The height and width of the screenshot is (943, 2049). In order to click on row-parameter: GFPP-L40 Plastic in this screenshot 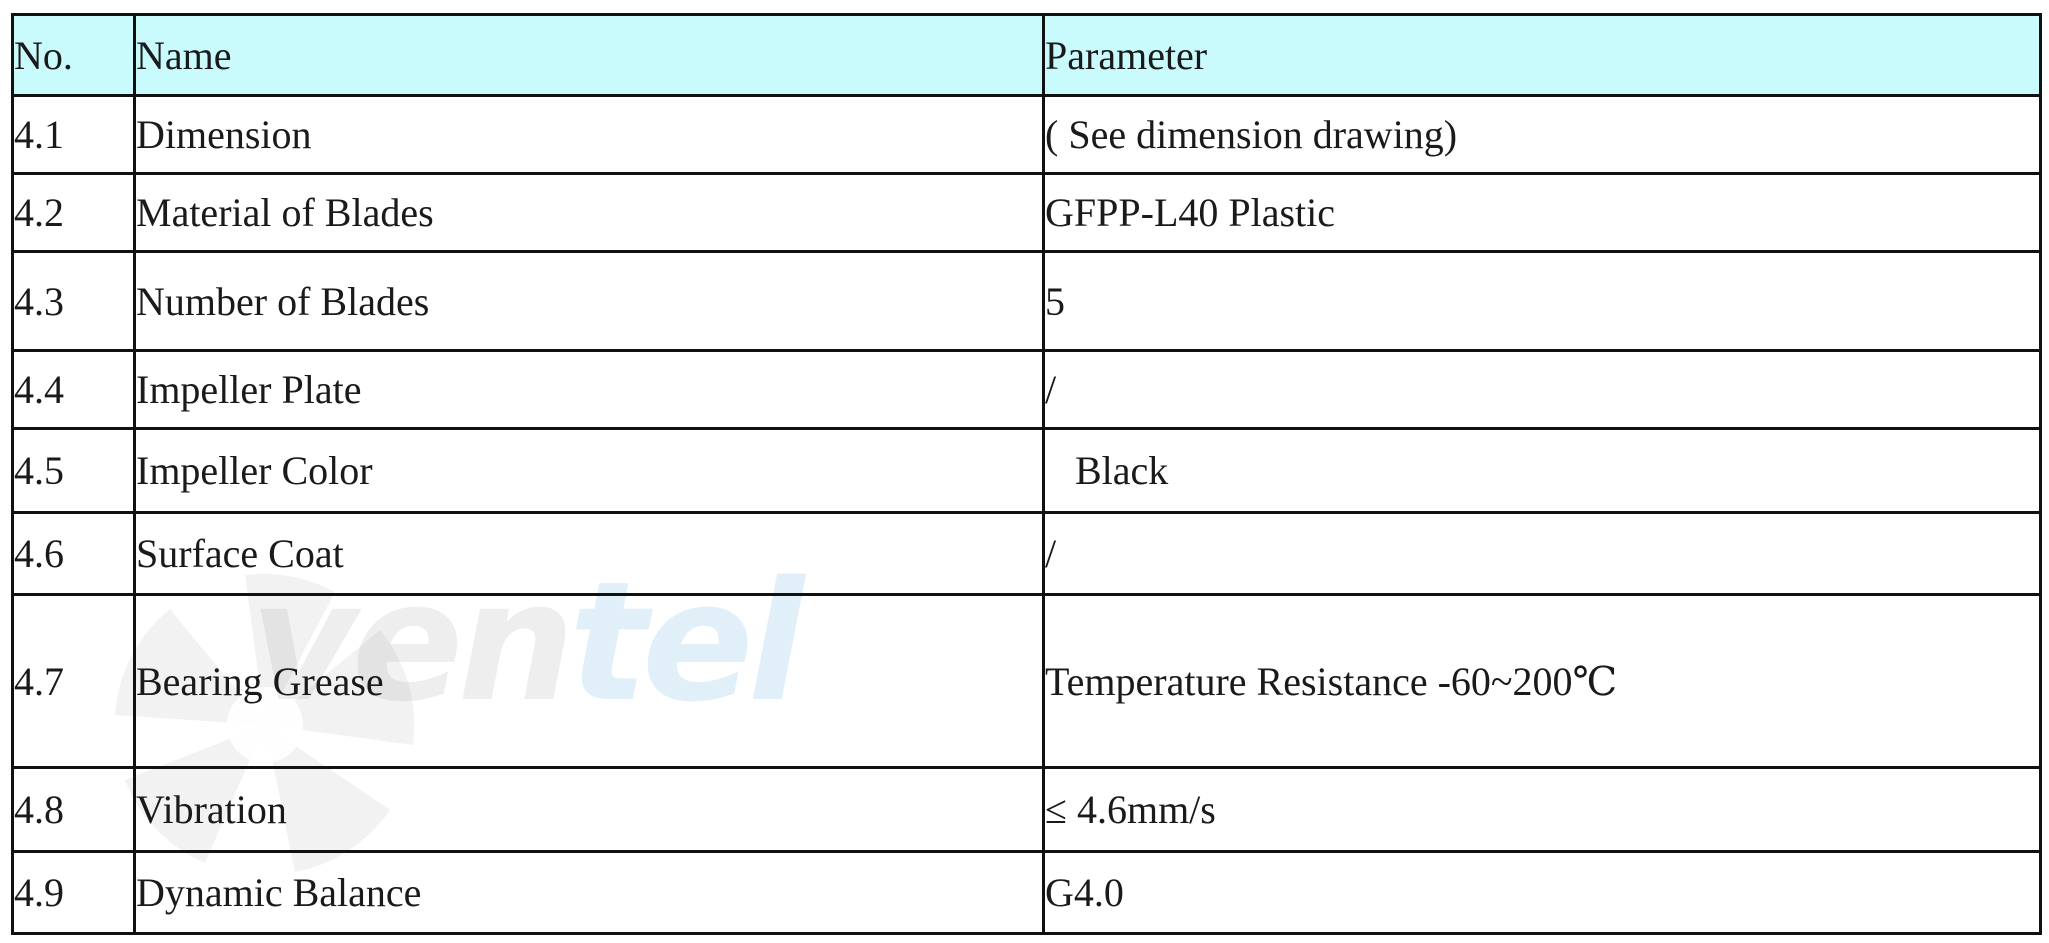, I will do `click(1542, 212)`.